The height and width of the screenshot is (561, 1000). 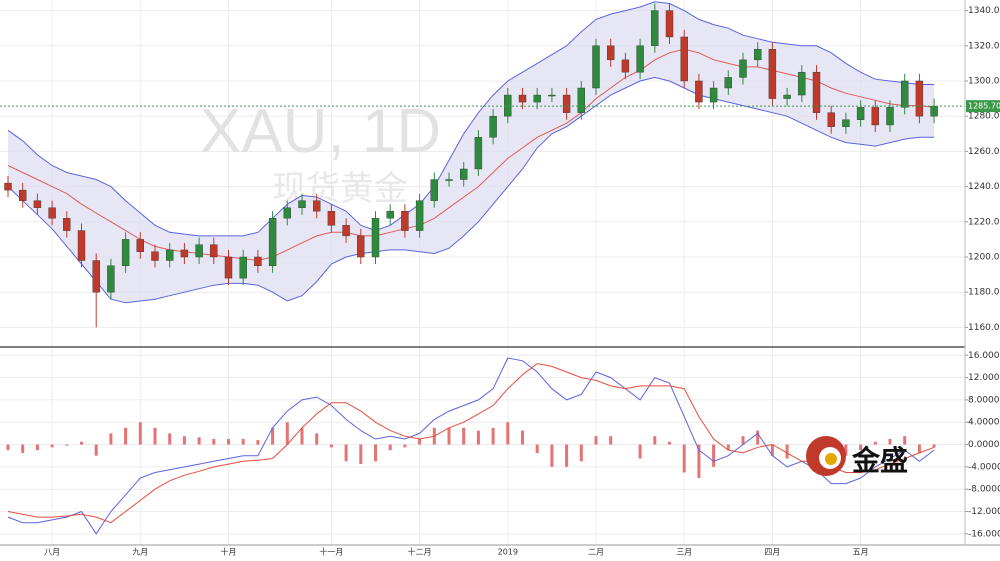 I want to click on y-tick-label: -8.0000, so click(x=984, y=490).